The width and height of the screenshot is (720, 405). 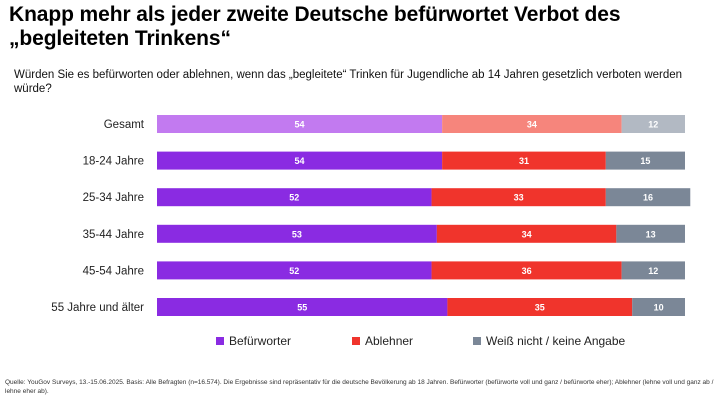 I want to click on value-label-befuerworter-25-34-jahre: 52, so click(x=294, y=198).